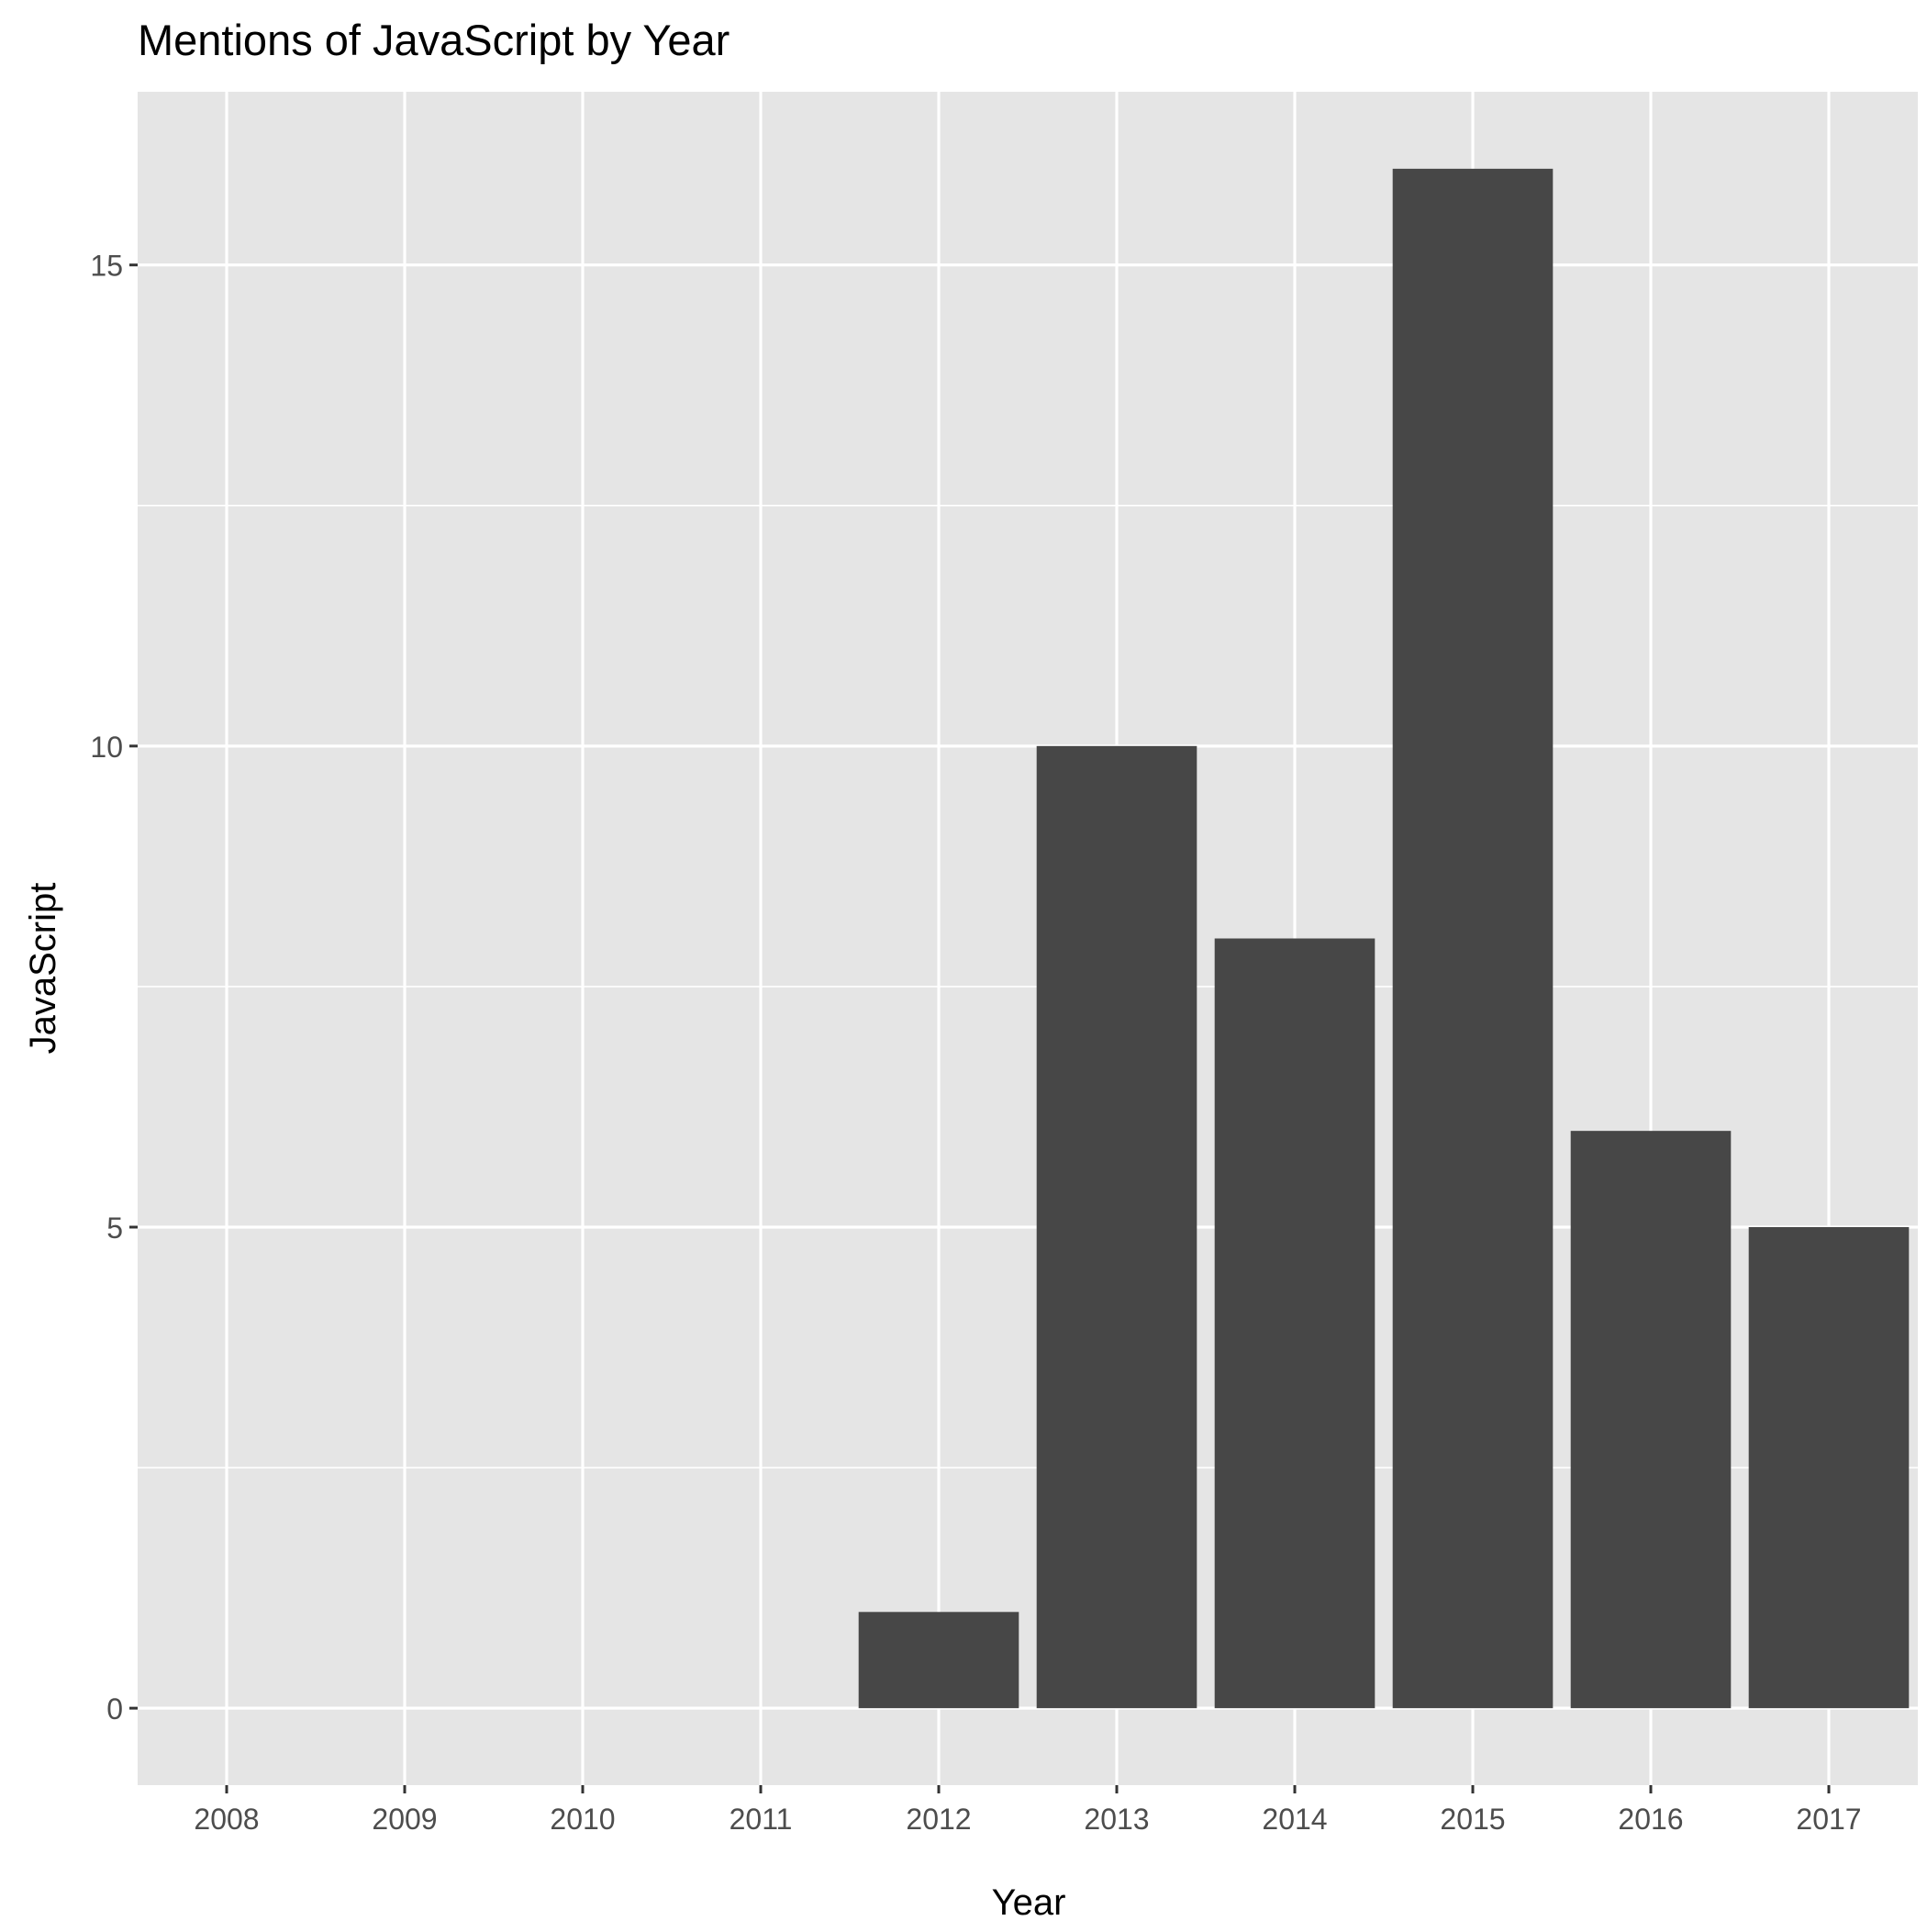 The width and height of the screenshot is (1927, 1932). I want to click on bar-2013, so click(1116, 1227).